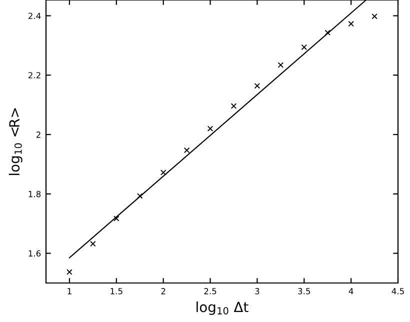  I want to click on x-tick-label: 1, so click(70, 291).